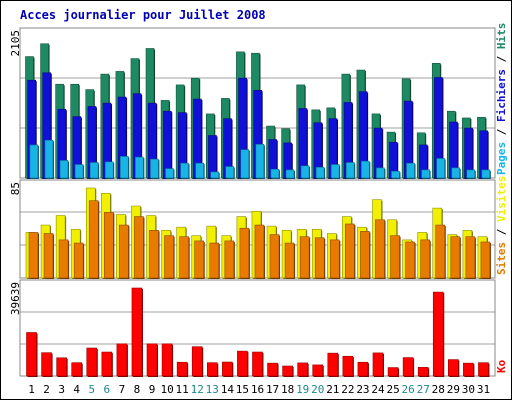  I want to click on day-label-9: 9, so click(152, 389).